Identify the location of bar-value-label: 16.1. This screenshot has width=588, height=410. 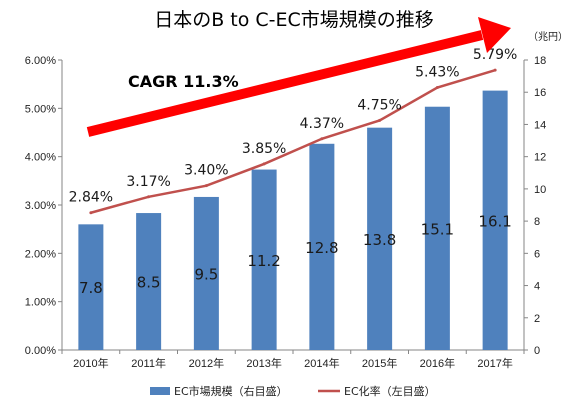
(494, 221).